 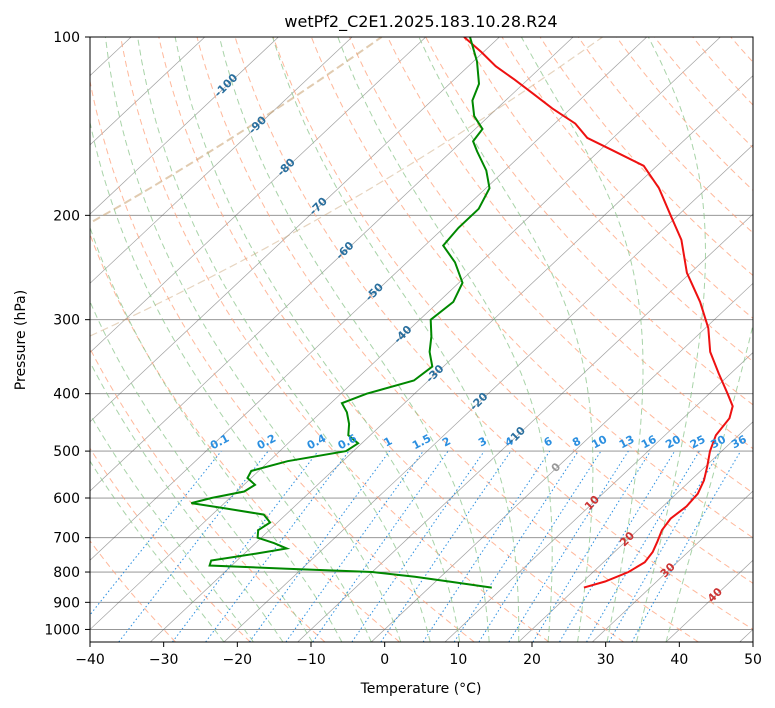 What do you see at coordinates (673, 442) in the screenshot?
I see `mixing-ratio-label: 20` at bounding box center [673, 442].